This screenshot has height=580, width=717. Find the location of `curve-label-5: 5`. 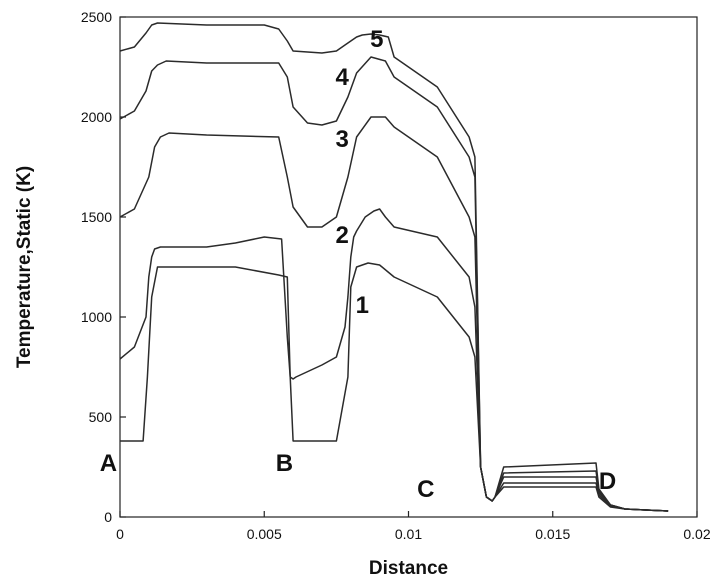

curve-label-5: 5 is located at coordinates (376, 39).